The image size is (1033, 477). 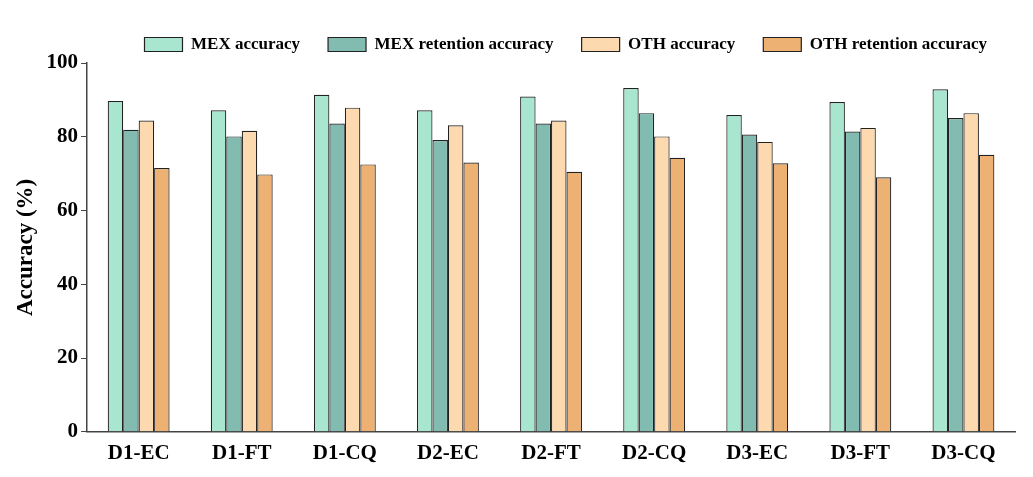 I want to click on y-tick-label: 20, so click(x=68, y=356).